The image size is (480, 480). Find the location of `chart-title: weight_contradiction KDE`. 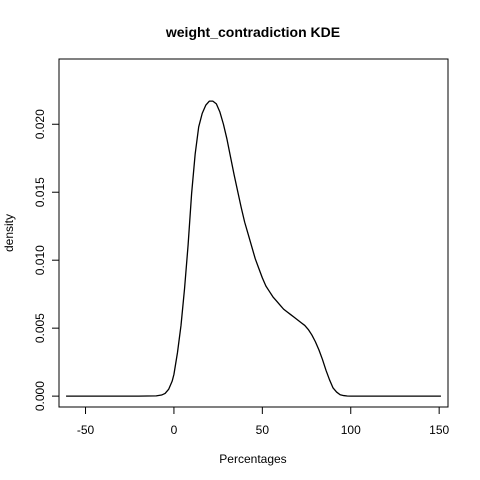

chart-title: weight_contradiction KDE is located at coordinates (252, 32).